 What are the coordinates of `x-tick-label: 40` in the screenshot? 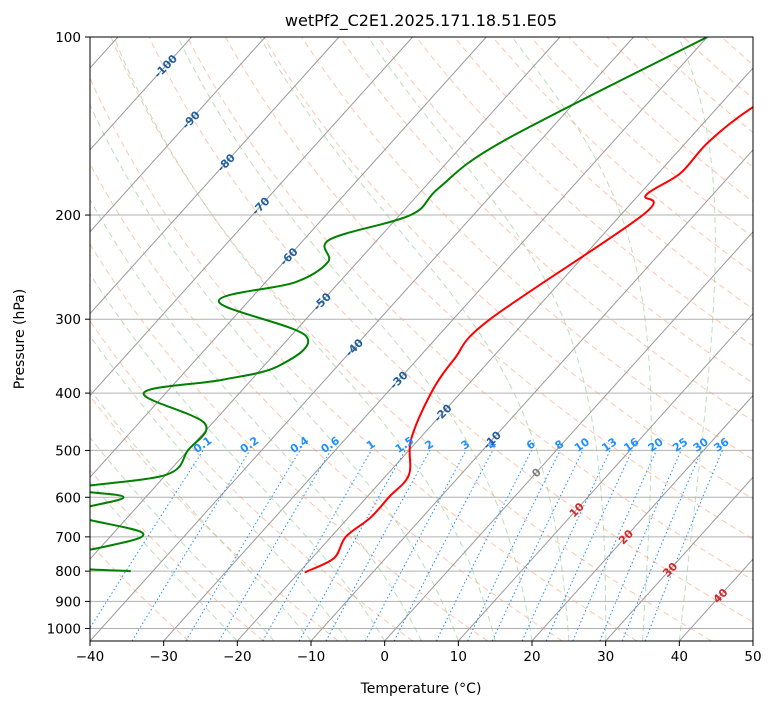 It's located at (679, 657).